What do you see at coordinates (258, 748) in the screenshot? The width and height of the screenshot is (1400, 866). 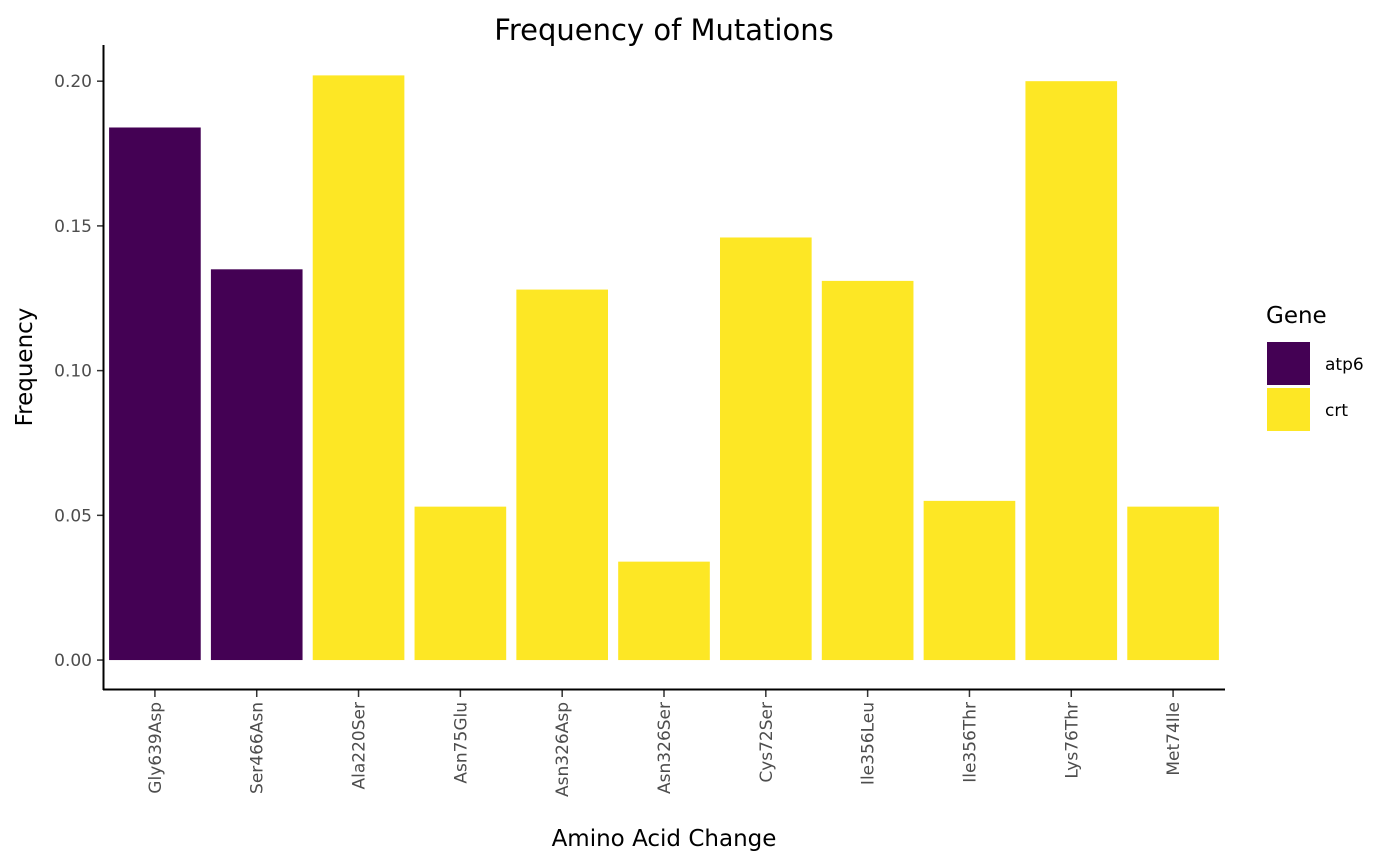 I see `x-tick-label: Ser466Asn` at bounding box center [258, 748].